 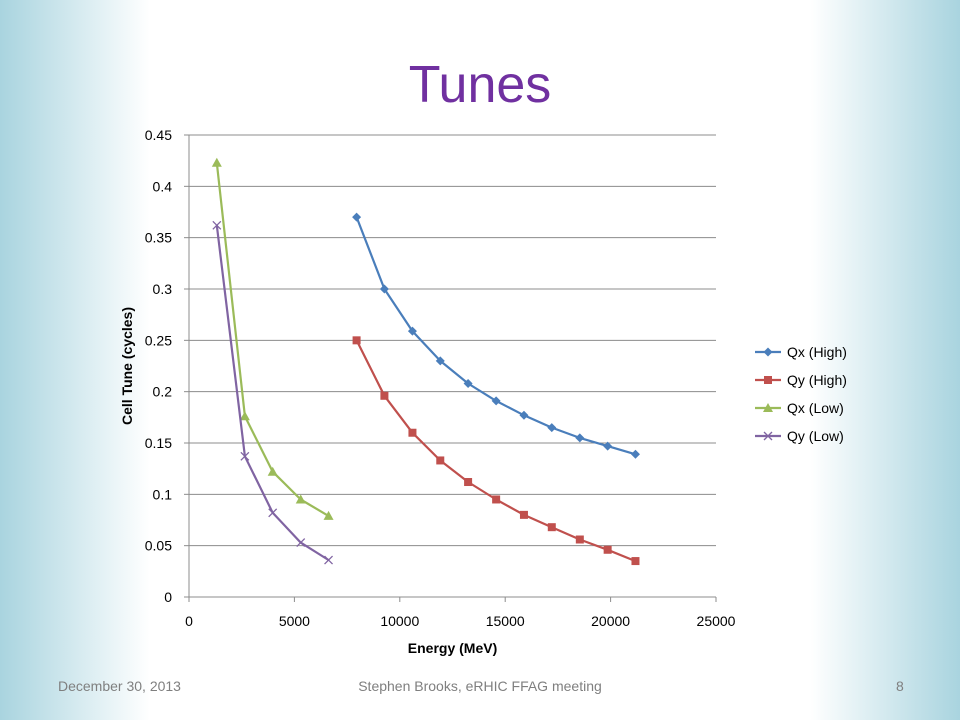 I want to click on y-tick-label: 0.25, so click(x=158, y=340).